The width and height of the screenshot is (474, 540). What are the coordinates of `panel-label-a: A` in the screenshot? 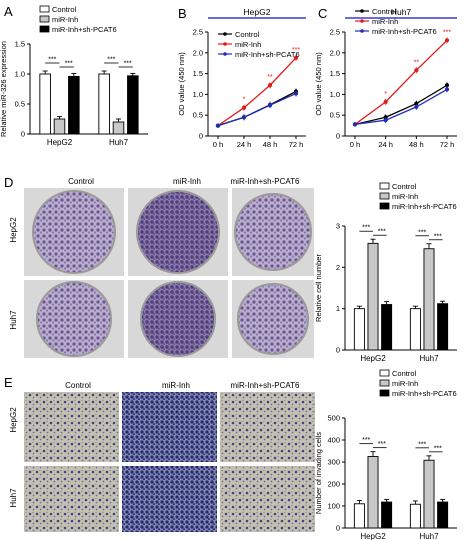 It's located at (8, 11).